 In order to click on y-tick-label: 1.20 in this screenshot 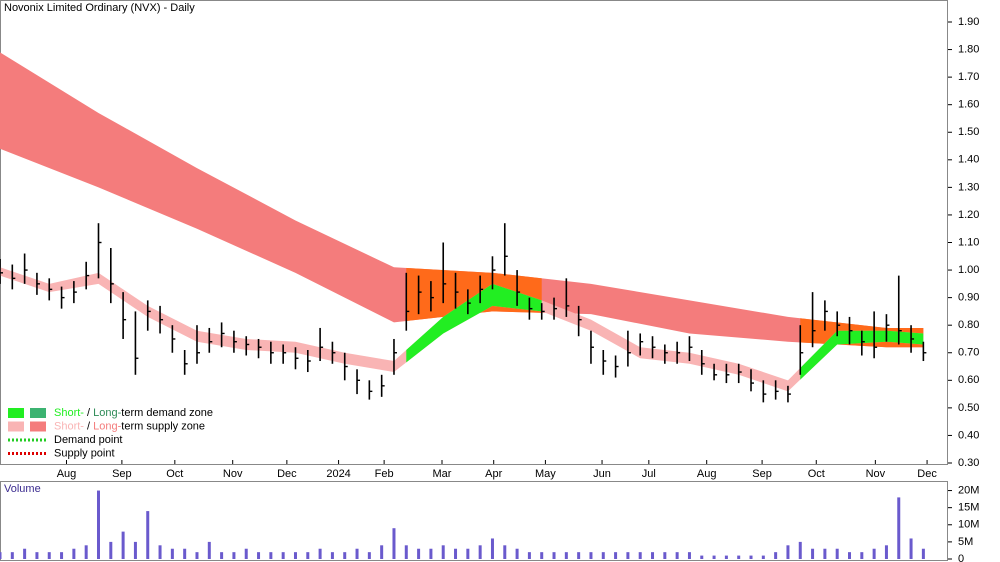, I will do `click(968, 215)`.